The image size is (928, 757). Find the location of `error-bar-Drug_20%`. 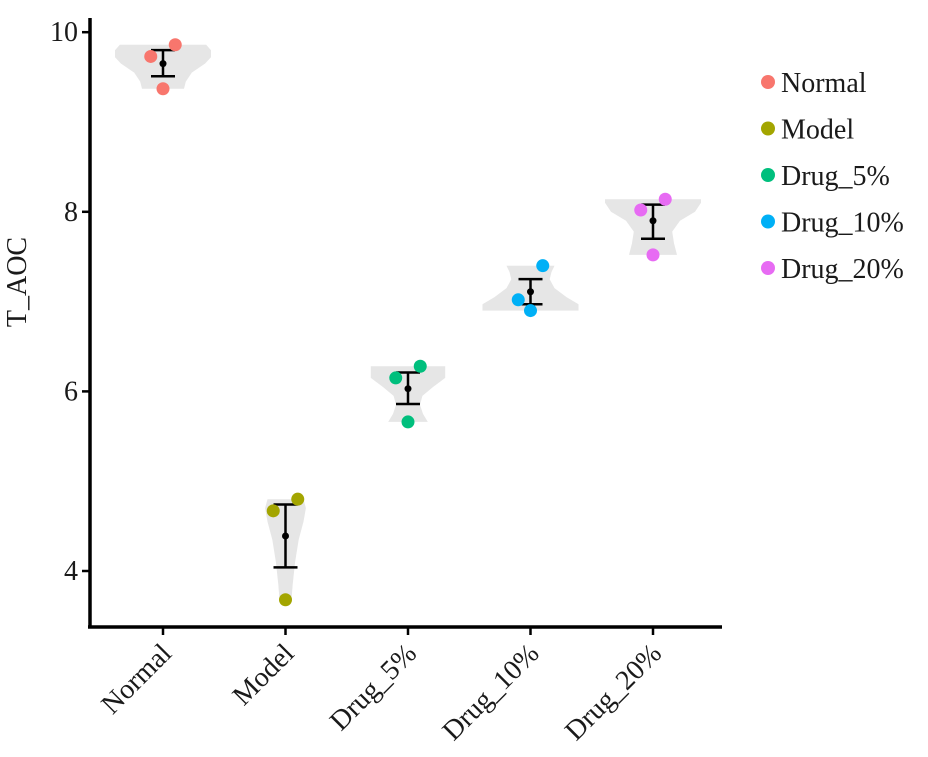

error-bar-Drug_20% is located at coordinates (653, 221).